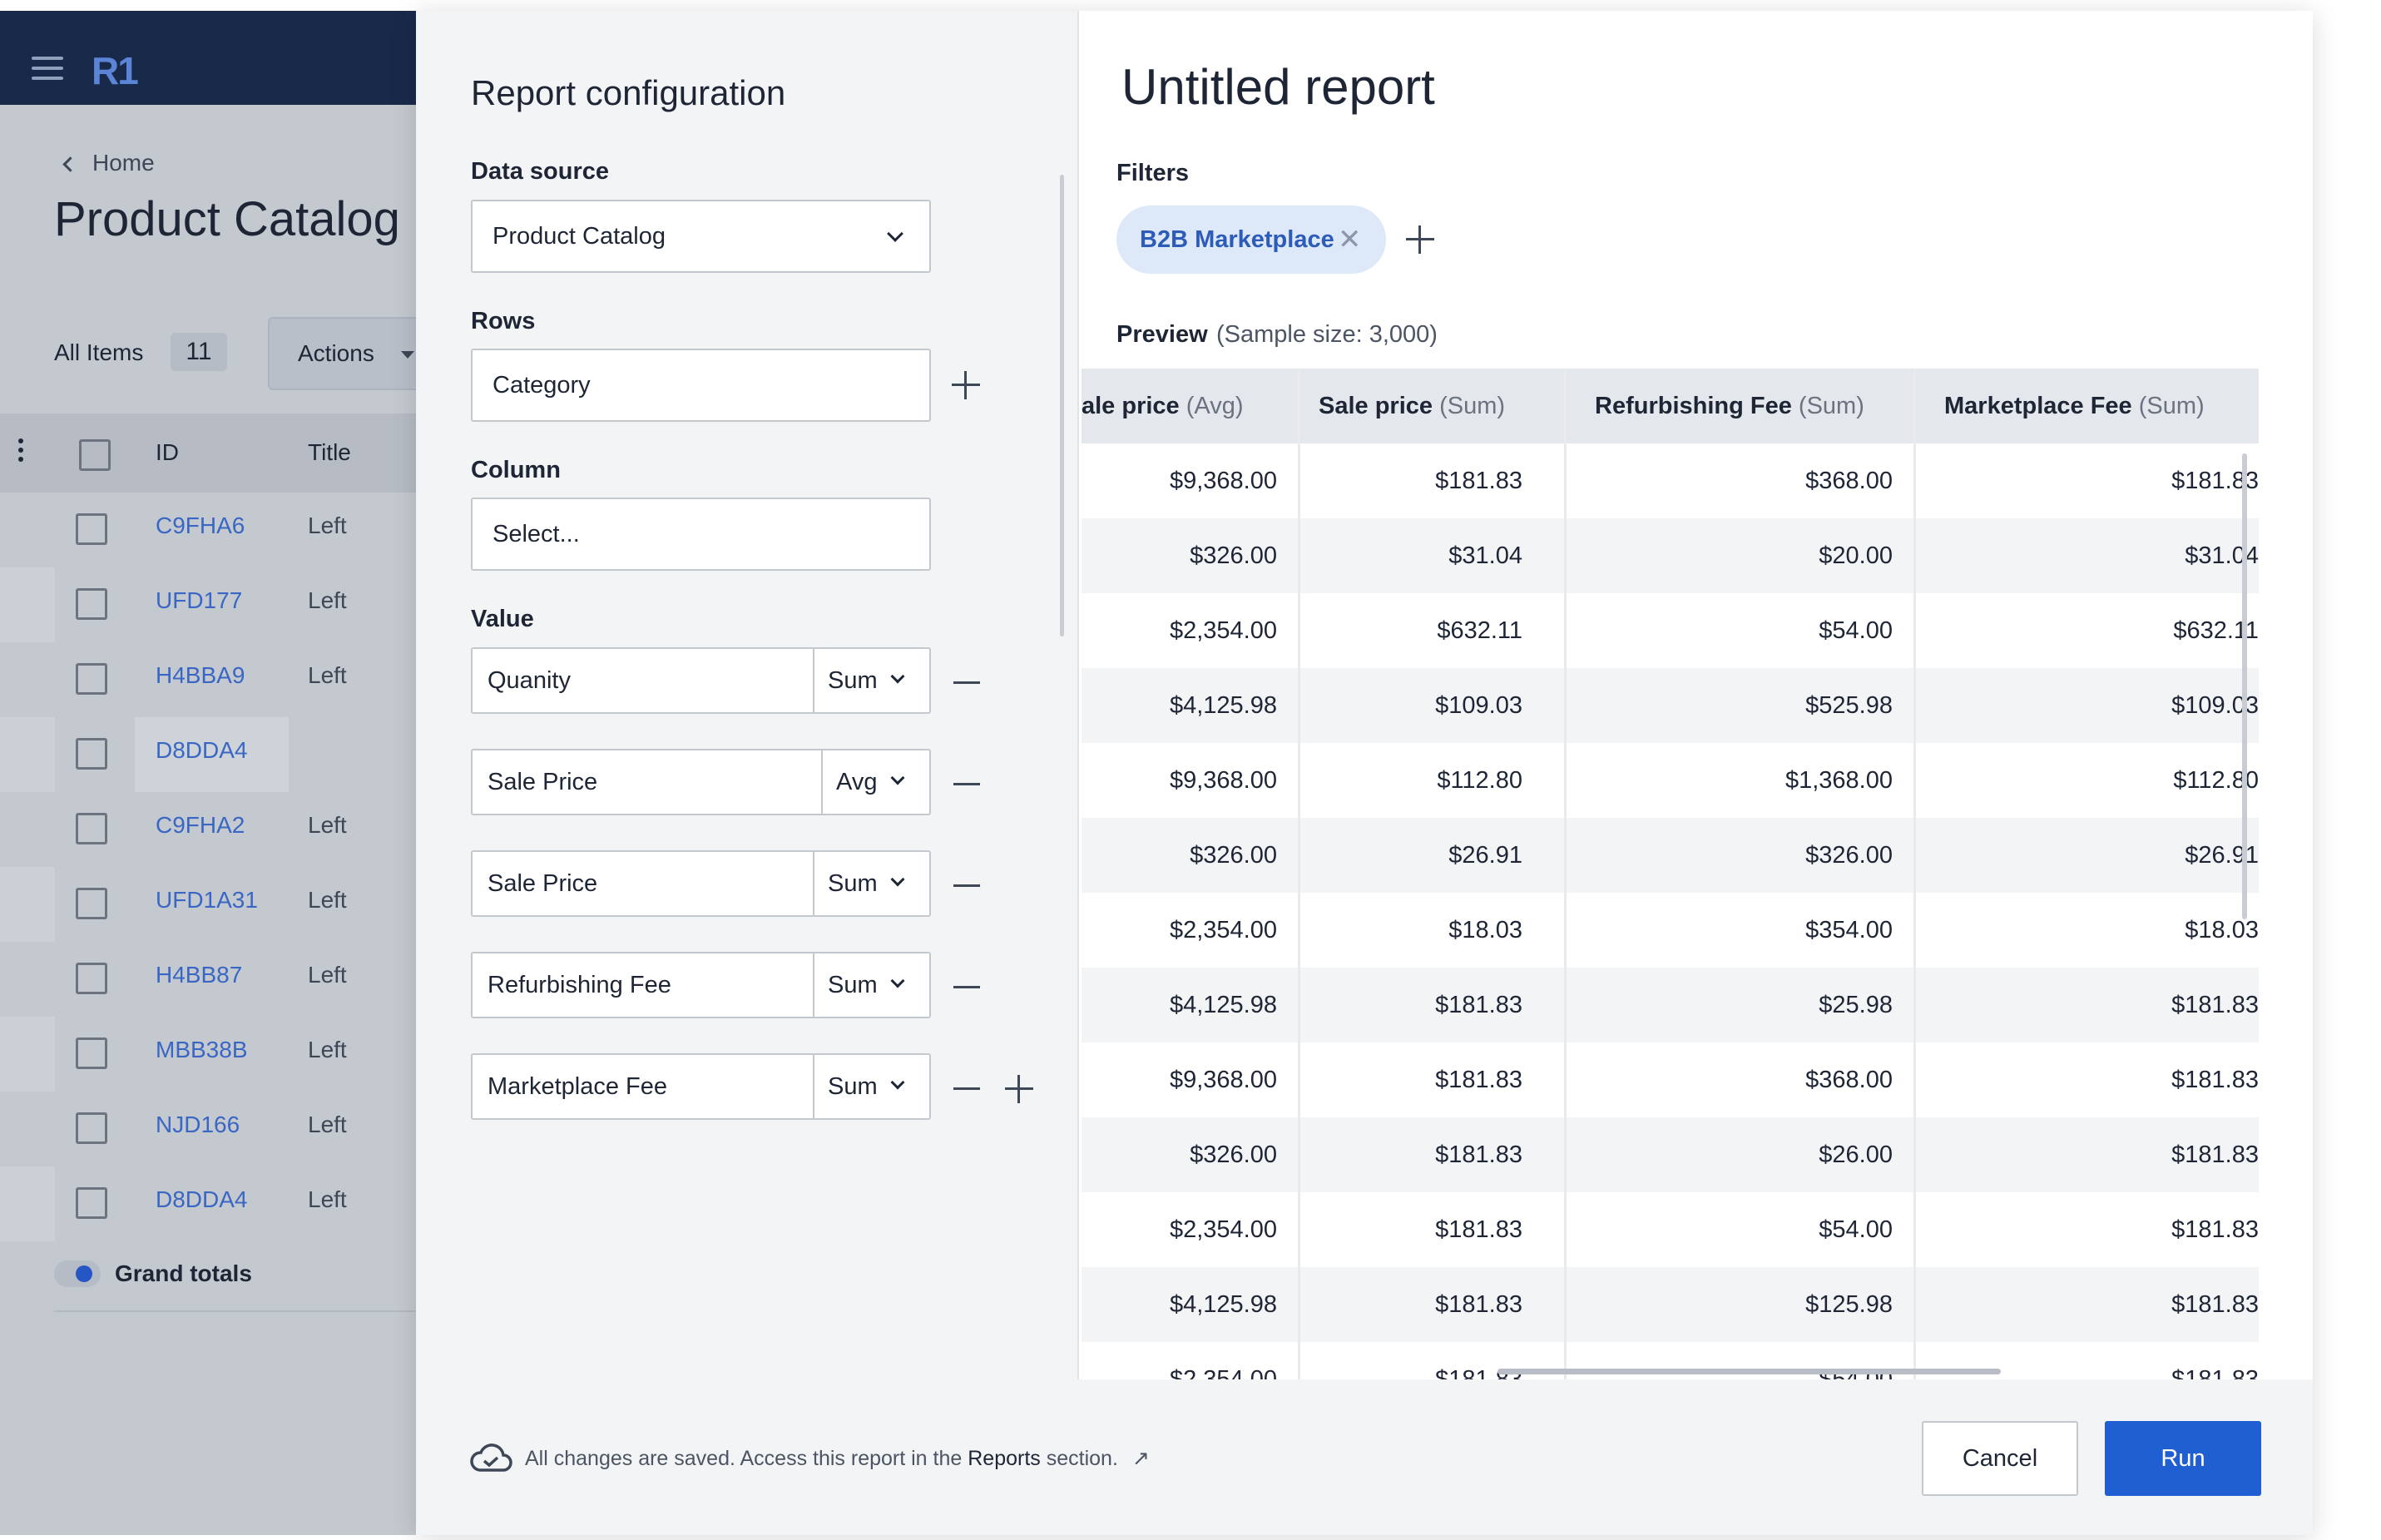 Image resolution: width=2381 pixels, height=1540 pixels. I want to click on chevron-down-icon, so click(898, 879).